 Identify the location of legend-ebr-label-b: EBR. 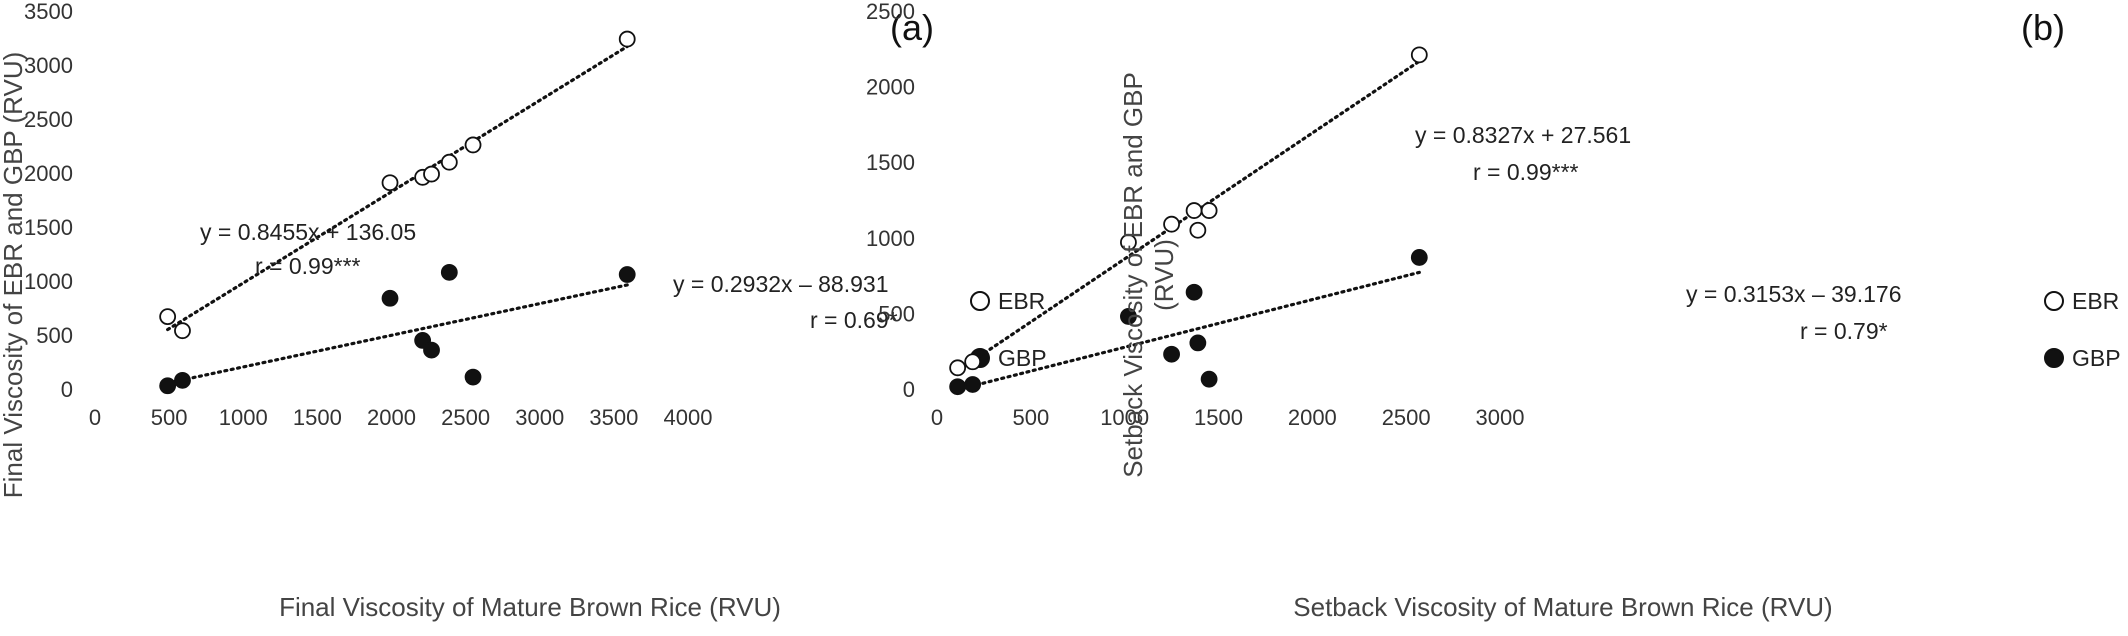
(2095, 301).